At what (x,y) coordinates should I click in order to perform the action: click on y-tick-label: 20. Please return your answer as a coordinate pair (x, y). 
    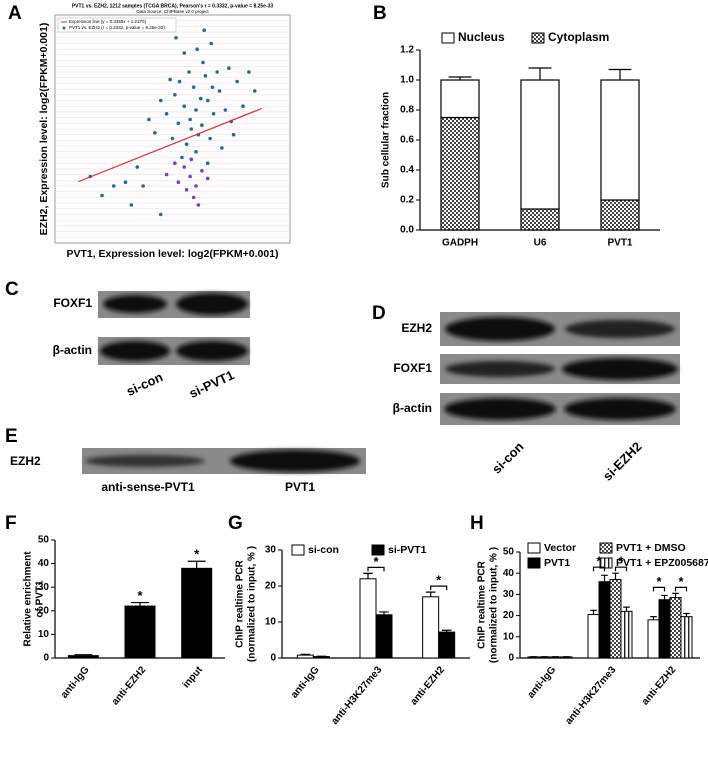
    Looking at the image, I should click on (271, 586).